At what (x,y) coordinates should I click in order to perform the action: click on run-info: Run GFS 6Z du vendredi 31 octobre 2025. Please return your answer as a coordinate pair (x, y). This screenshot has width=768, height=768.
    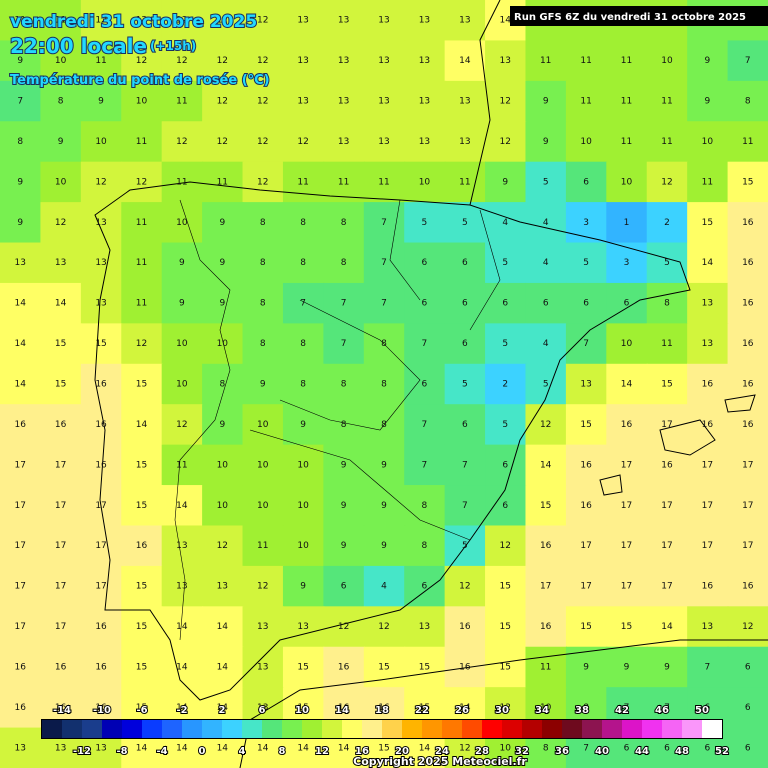
    Looking at the image, I should click on (630, 17).